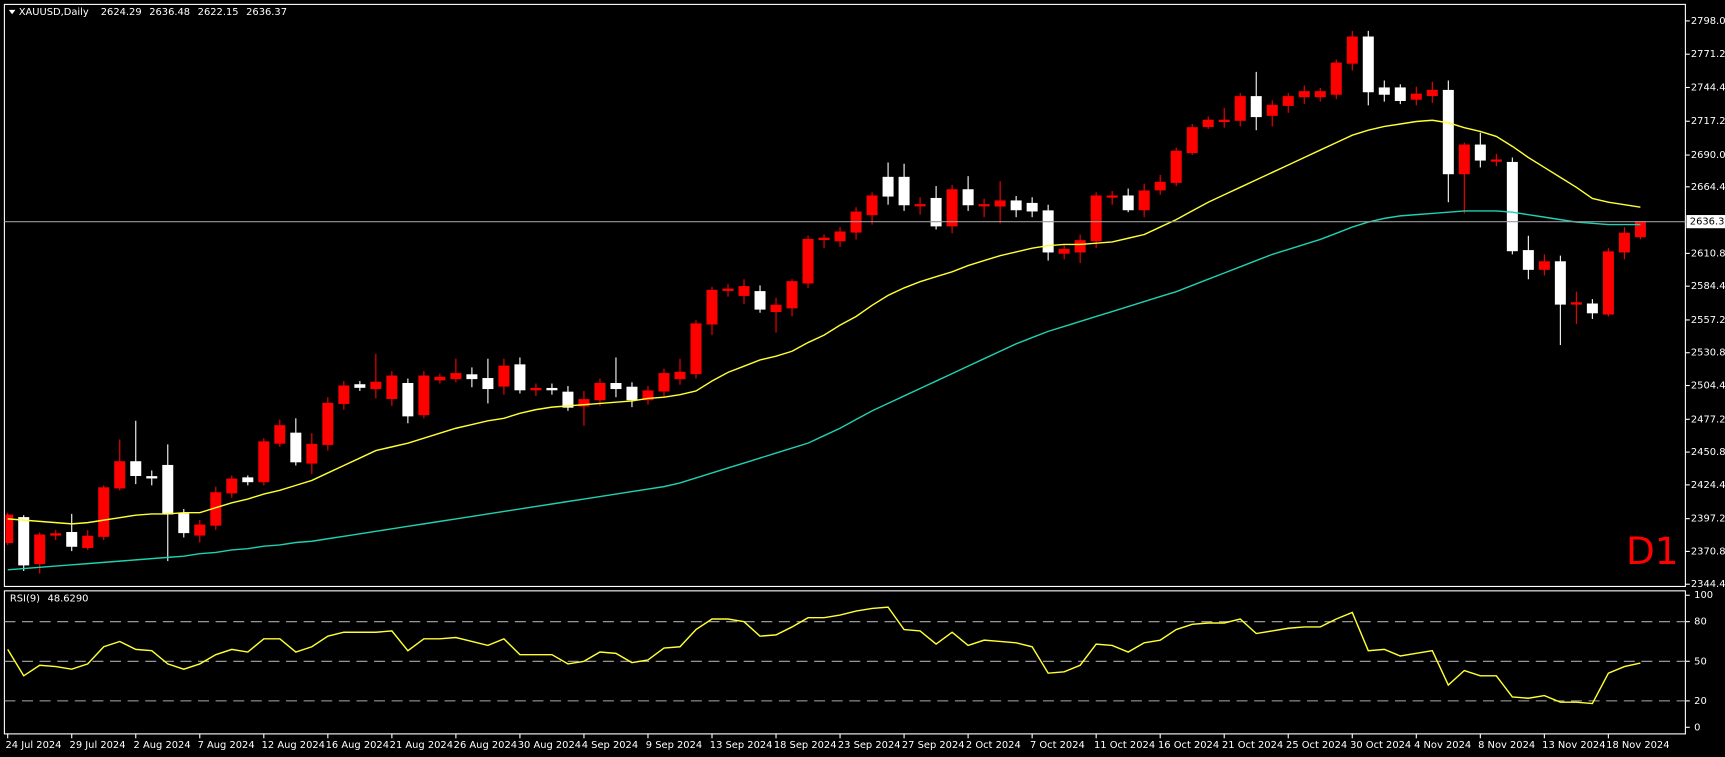  I want to click on x-tick-label: 7 Aug 2024, so click(226, 745).